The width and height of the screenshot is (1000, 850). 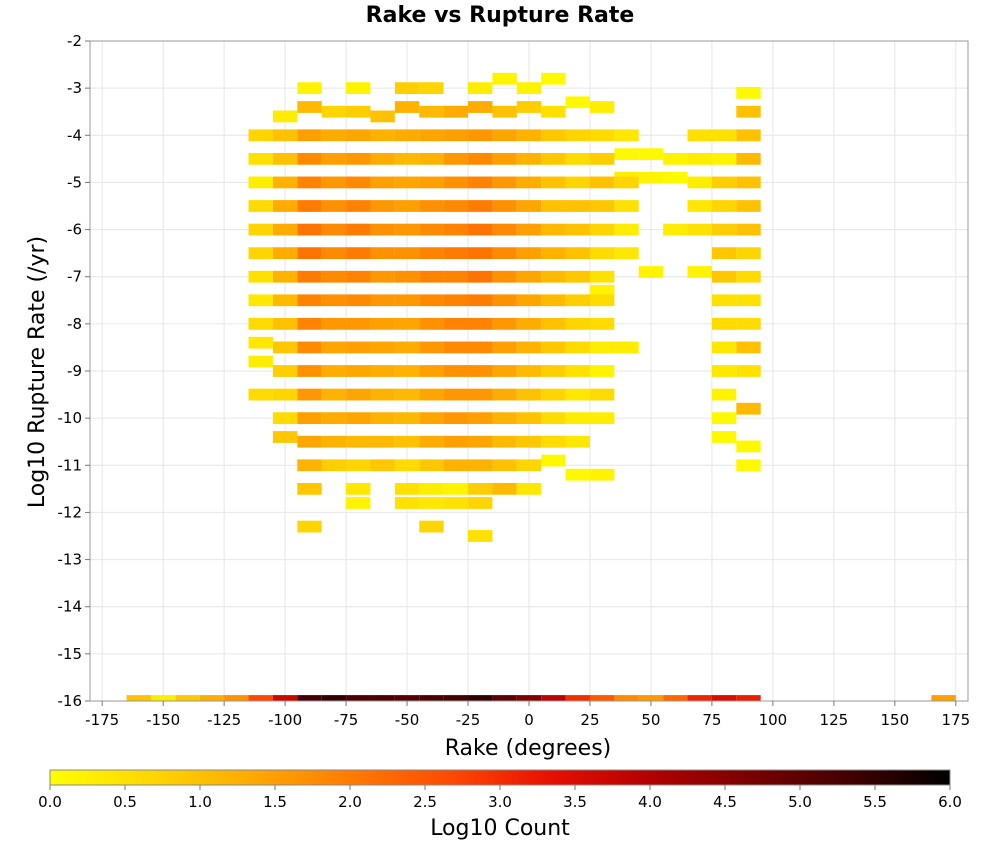 What do you see at coordinates (425, 802) in the screenshot?
I see `colorbar-tick-label: 2.5` at bounding box center [425, 802].